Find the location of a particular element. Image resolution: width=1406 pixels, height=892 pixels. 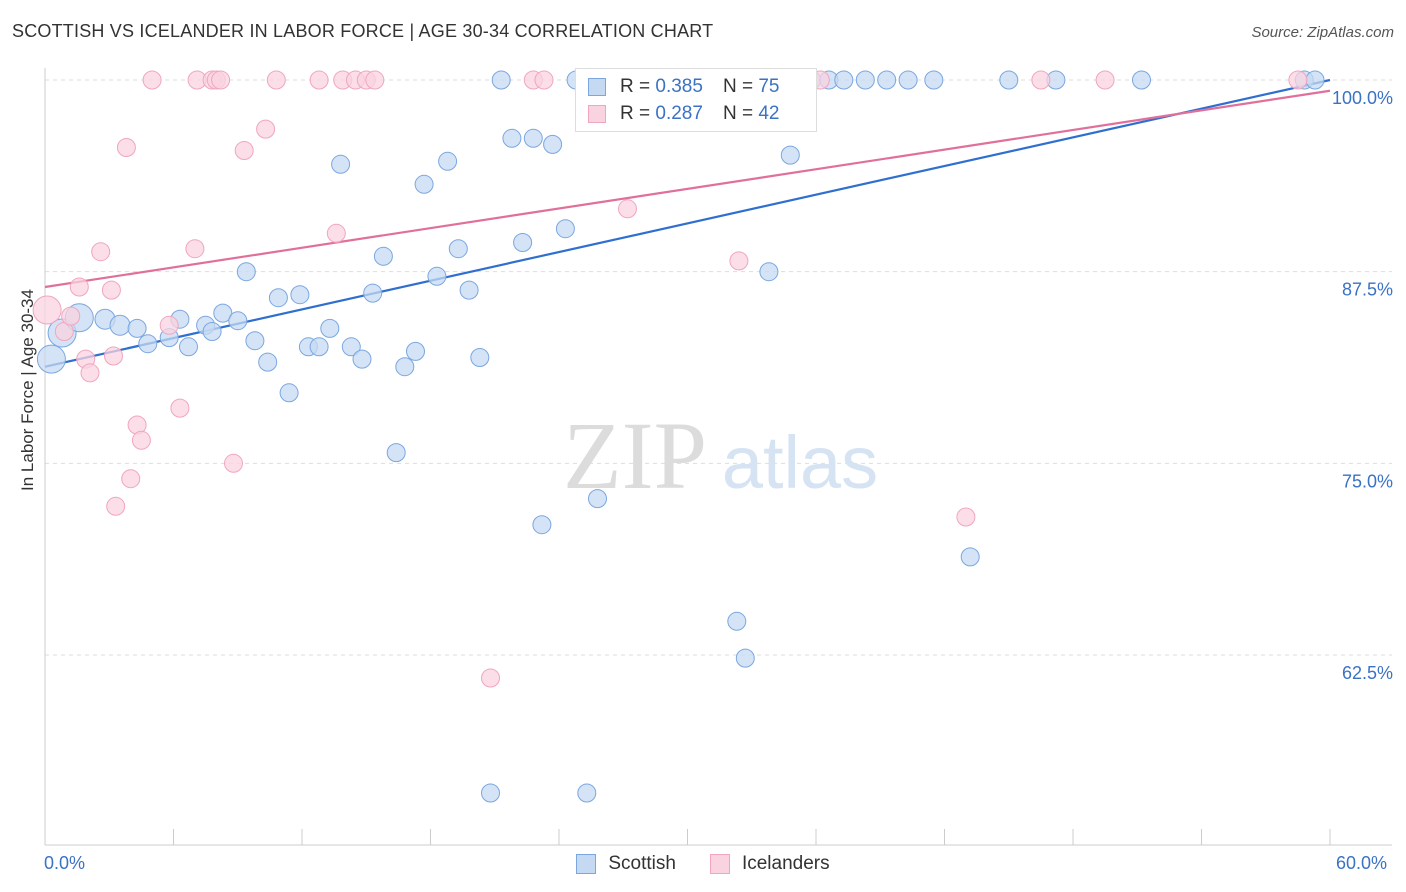

watermark-zip: ZIP is located at coordinates (635, 455).